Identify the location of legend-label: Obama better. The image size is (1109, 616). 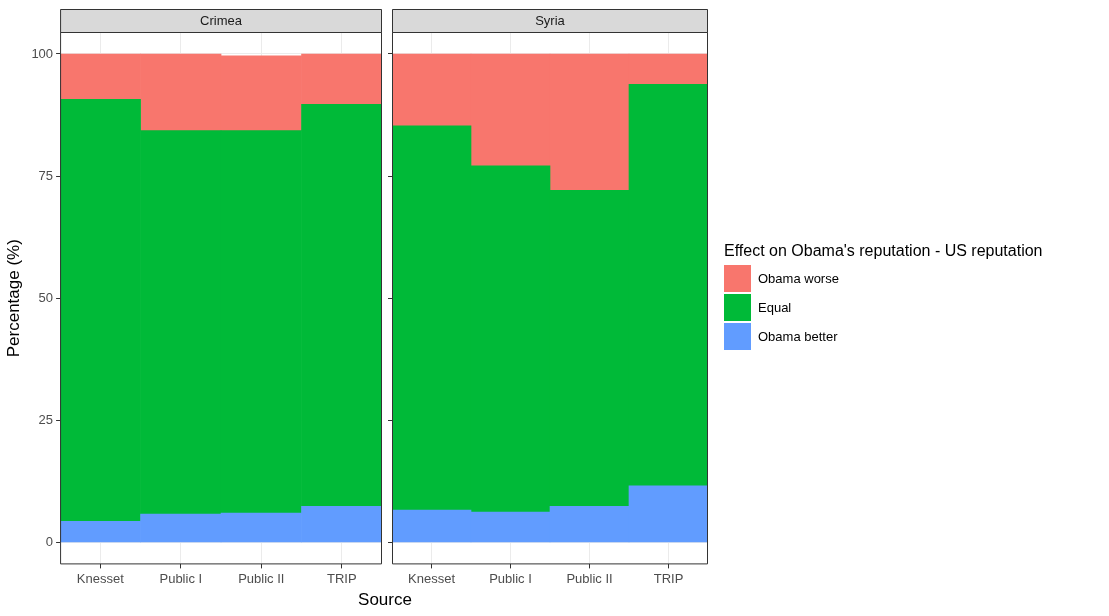
(798, 336).